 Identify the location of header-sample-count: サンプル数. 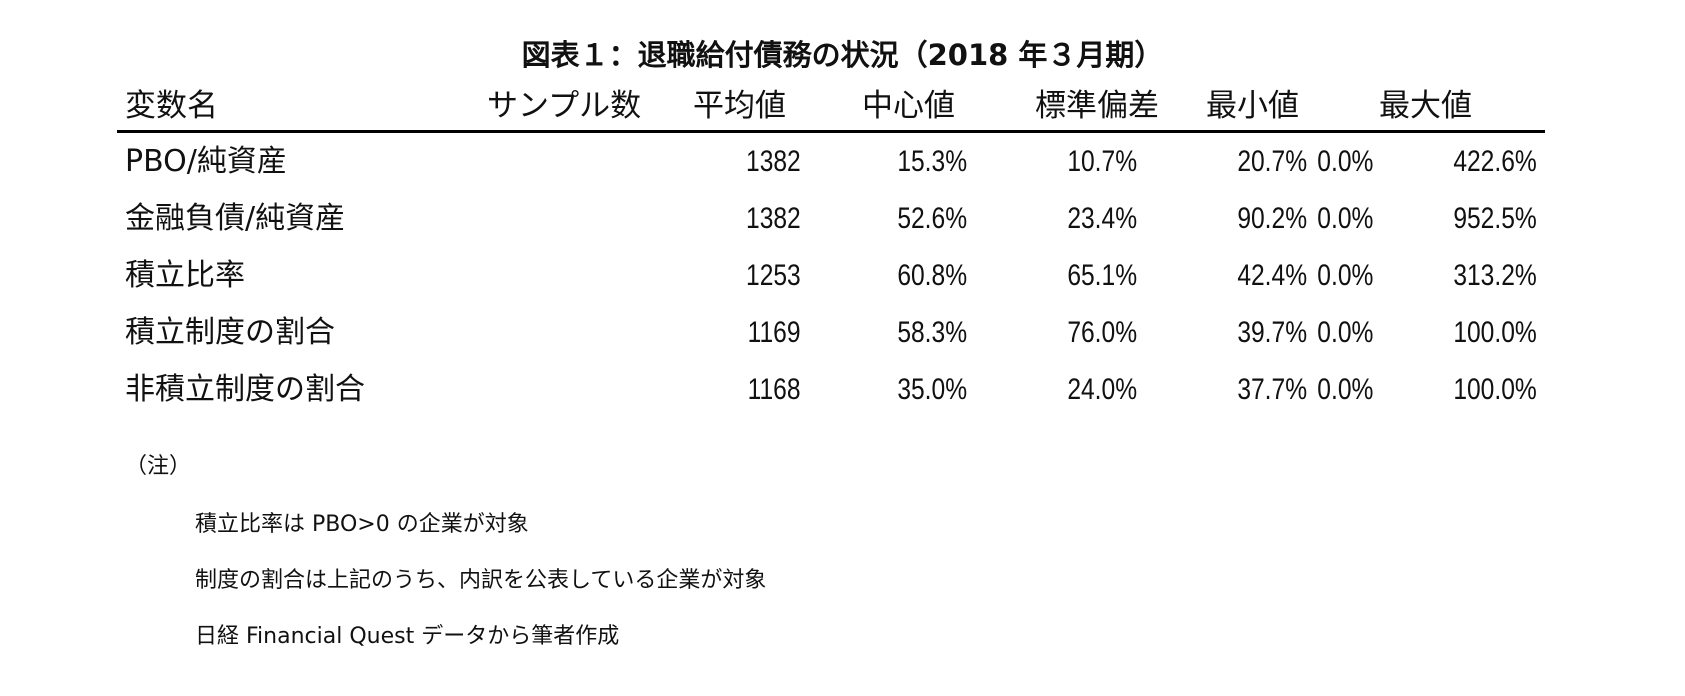
(564, 106).